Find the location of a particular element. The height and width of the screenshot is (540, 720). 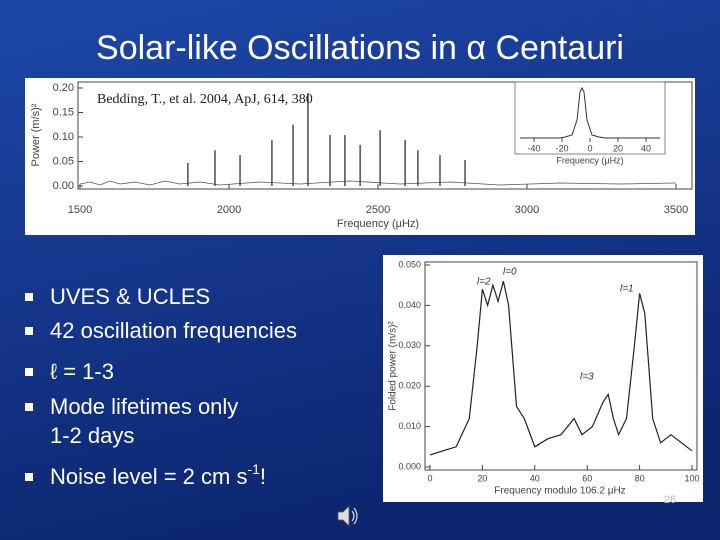

slide-title: Solar-like Oscillations in α Centauri is located at coordinates (360, 48).